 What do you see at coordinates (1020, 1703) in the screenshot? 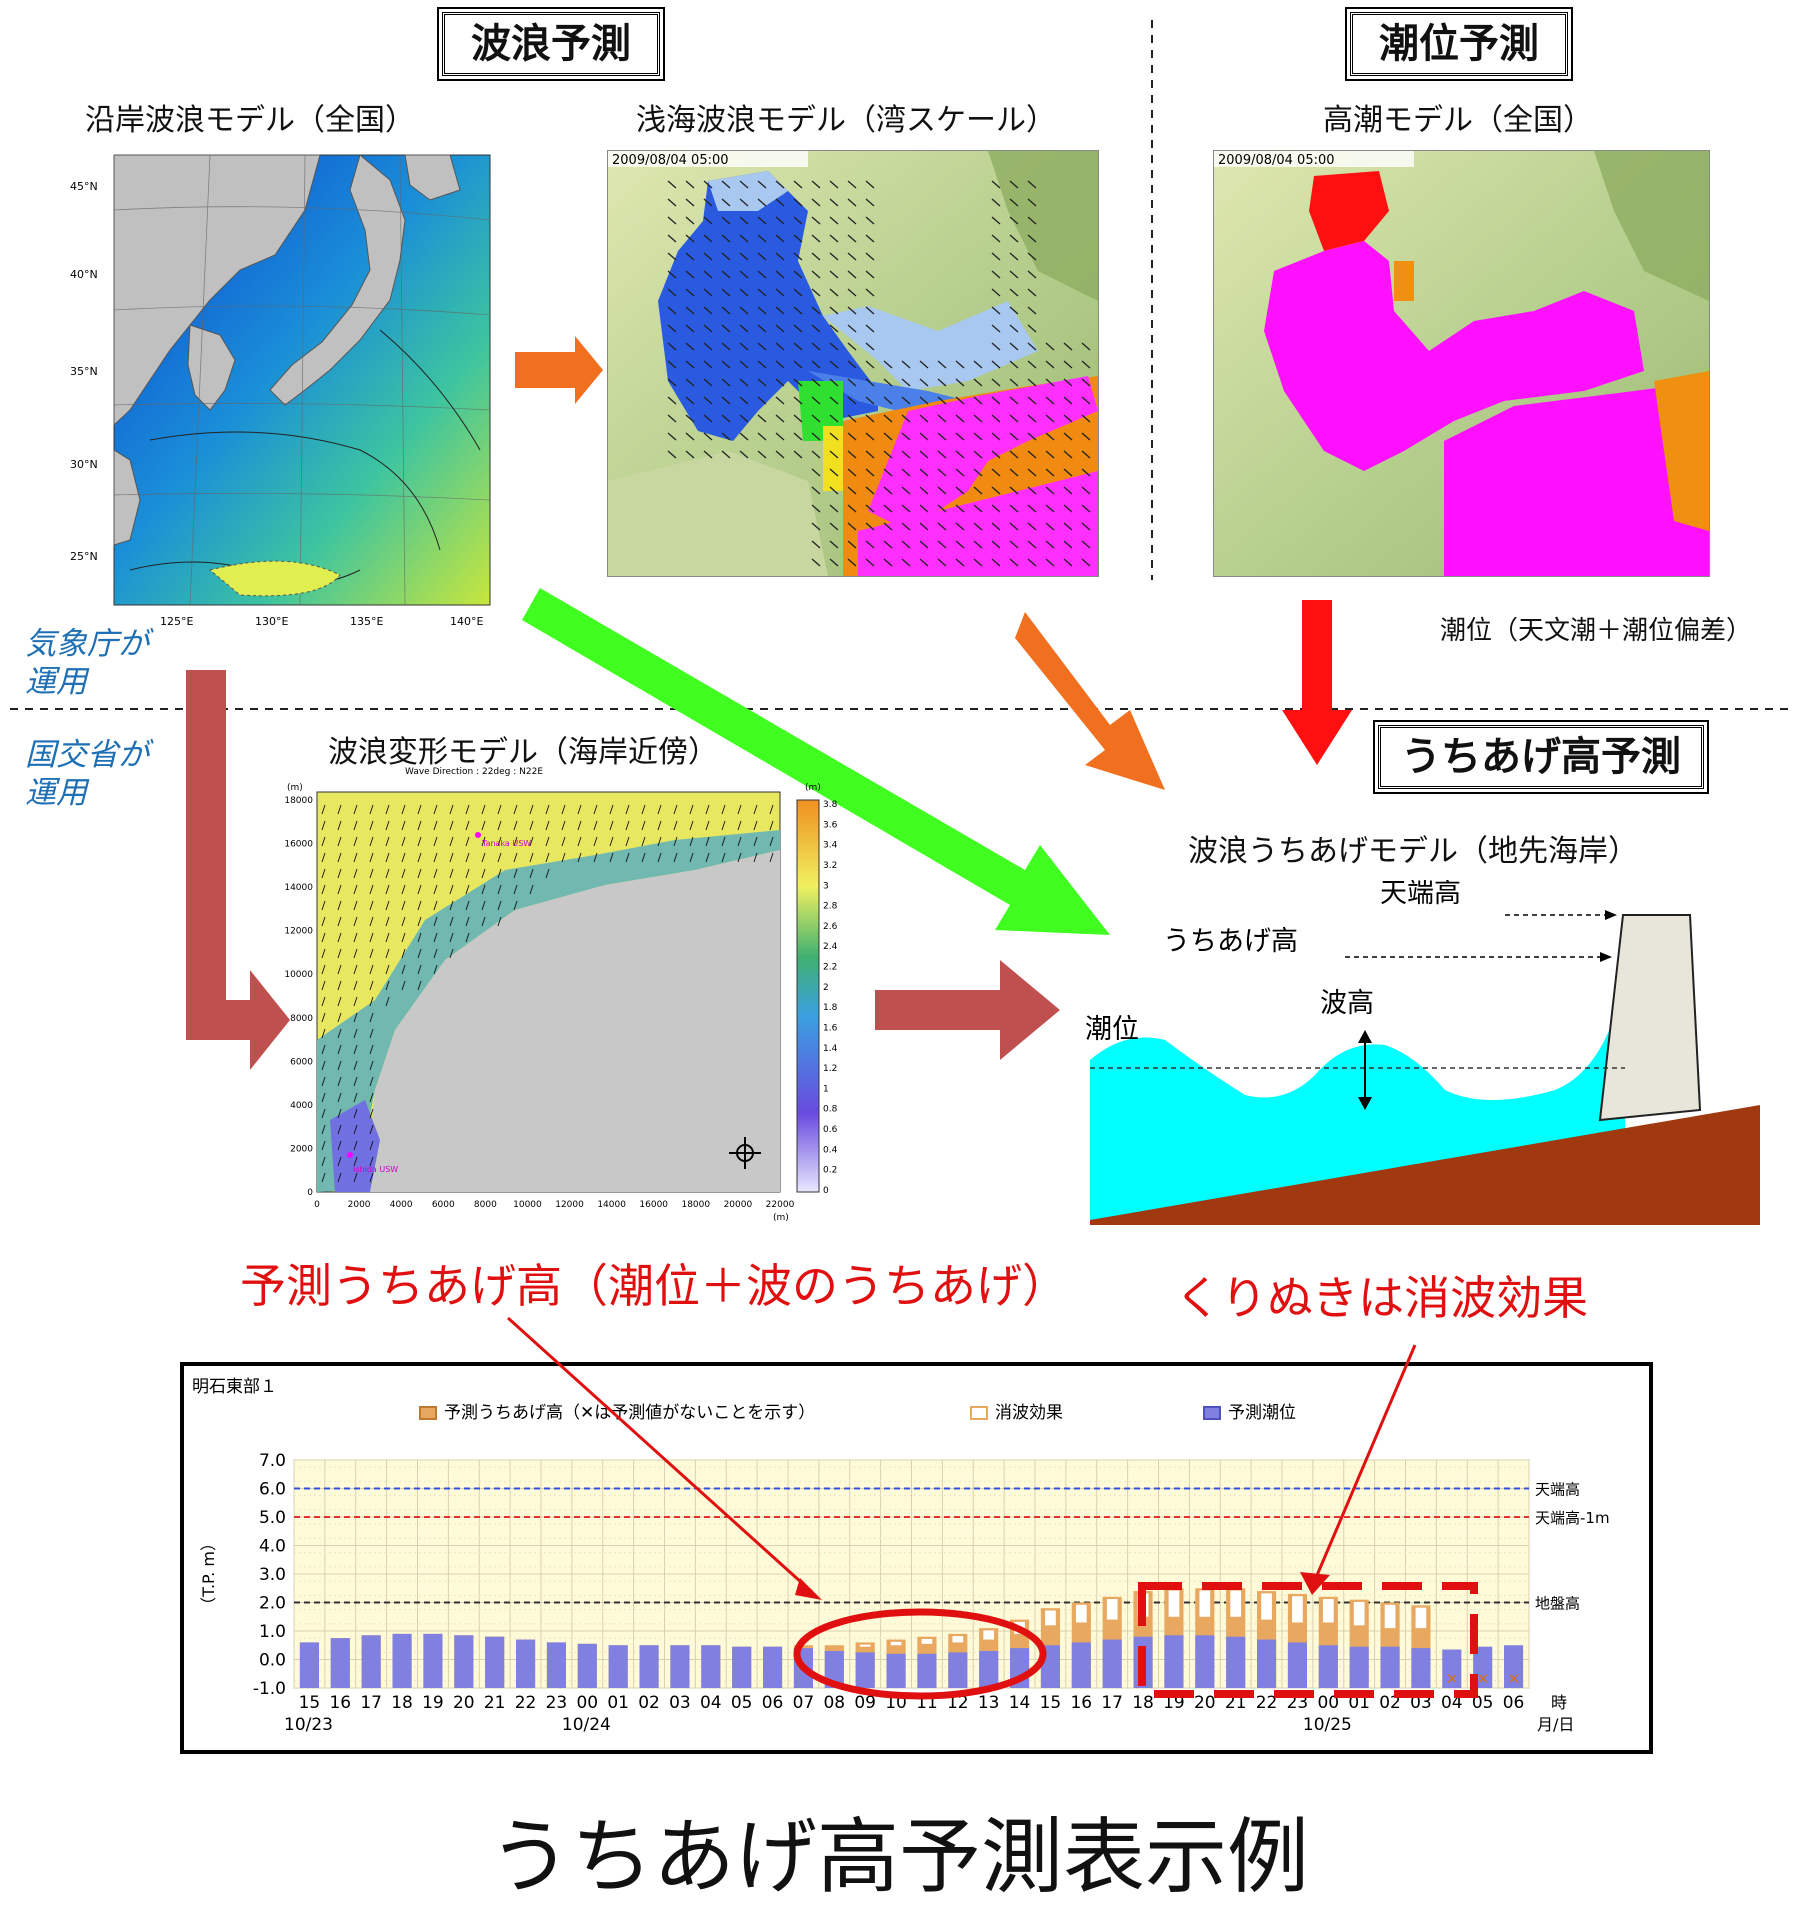
I see `x-tick-label: 14` at bounding box center [1020, 1703].